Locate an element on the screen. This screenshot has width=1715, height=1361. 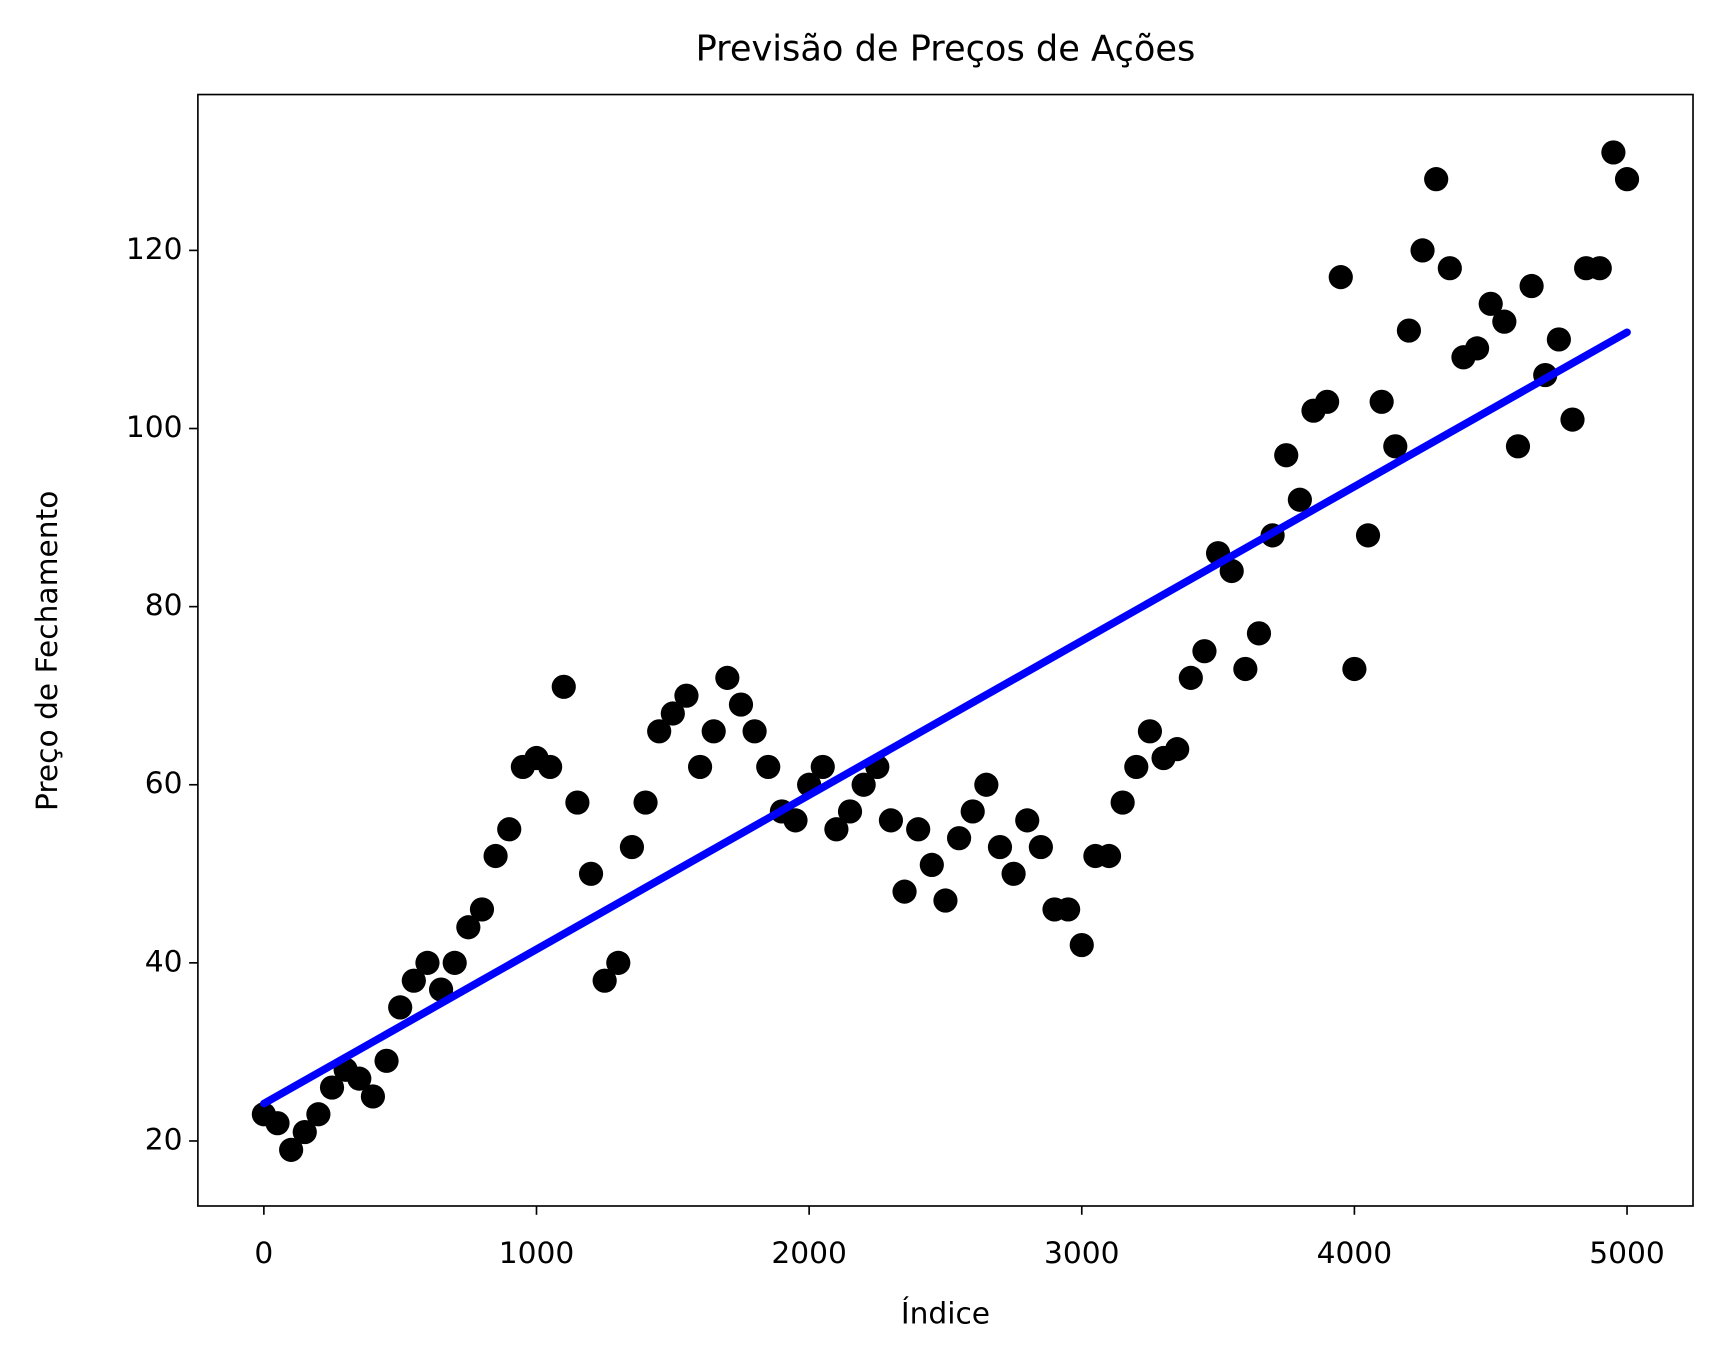
x-tick-label: 3000 is located at coordinates (1082, 1252).